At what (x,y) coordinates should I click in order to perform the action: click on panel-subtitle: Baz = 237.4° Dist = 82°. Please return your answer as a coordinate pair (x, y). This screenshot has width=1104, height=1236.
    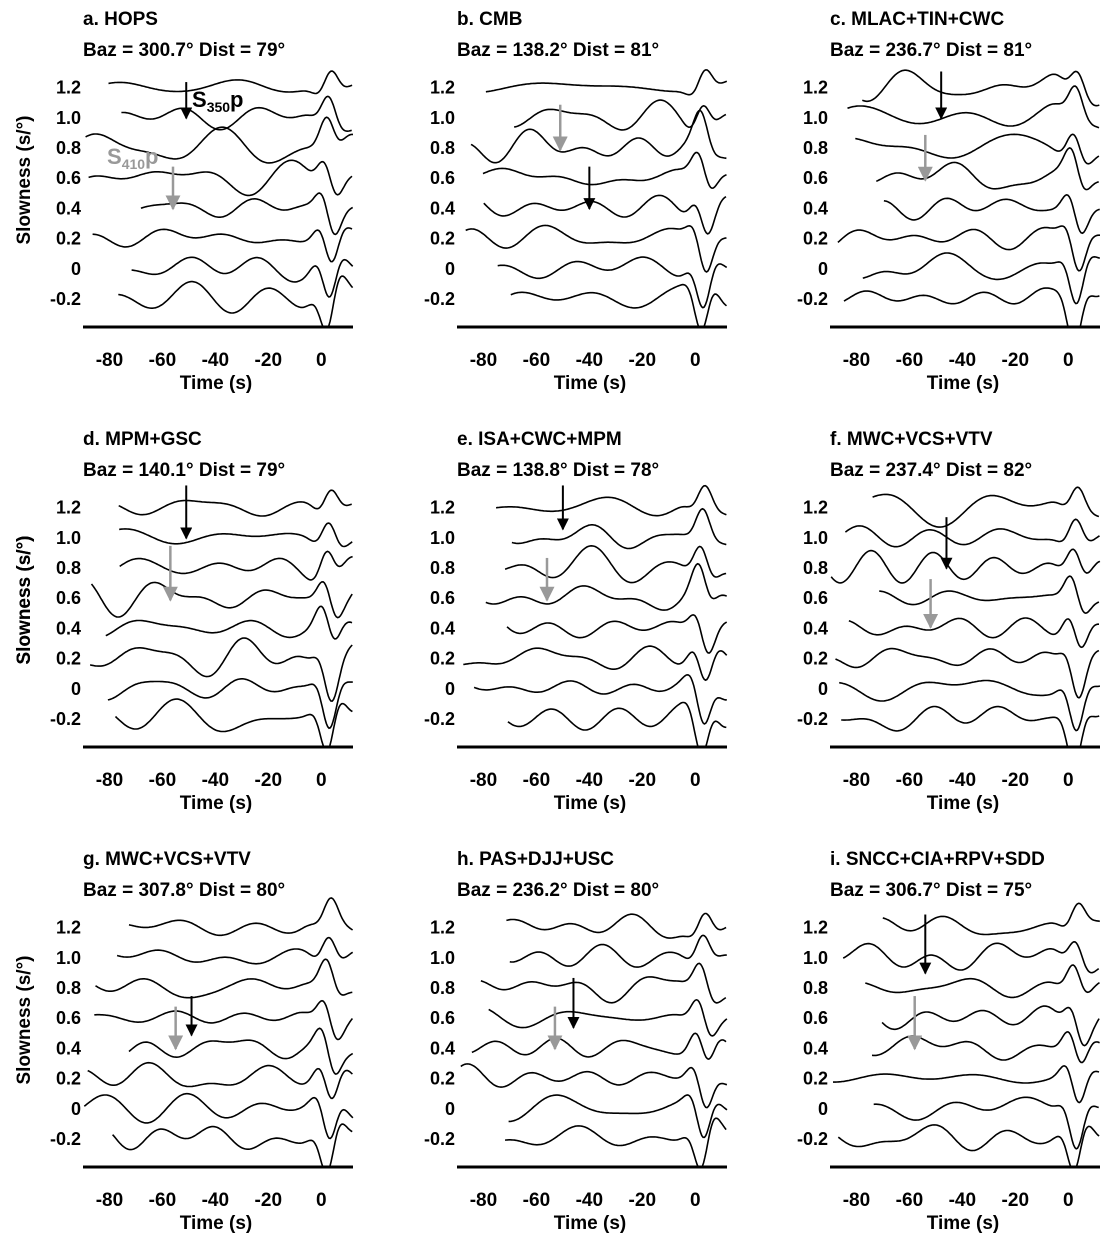
    Looking at the image, I should click on (931, 470).